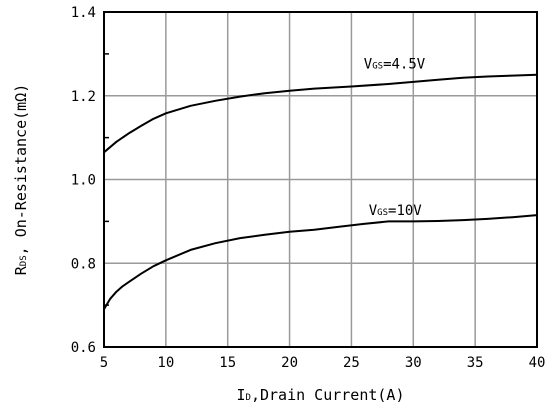 Image resolution: width=554 pixels, height=409 pixels. I want to click on y-axis-label: RDS, On-Resistance(mΩ), so click(21, 179).